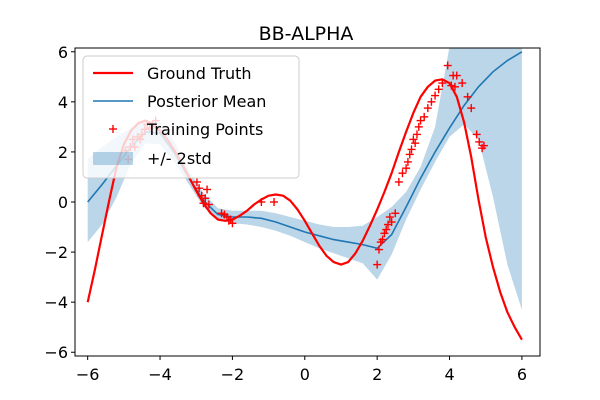 Image resolution: width=600 pixels, height=400 pixels. Describe the element at coordinates (56, 352) in the screenshot. I see `y-tick-label: −6` at that location.